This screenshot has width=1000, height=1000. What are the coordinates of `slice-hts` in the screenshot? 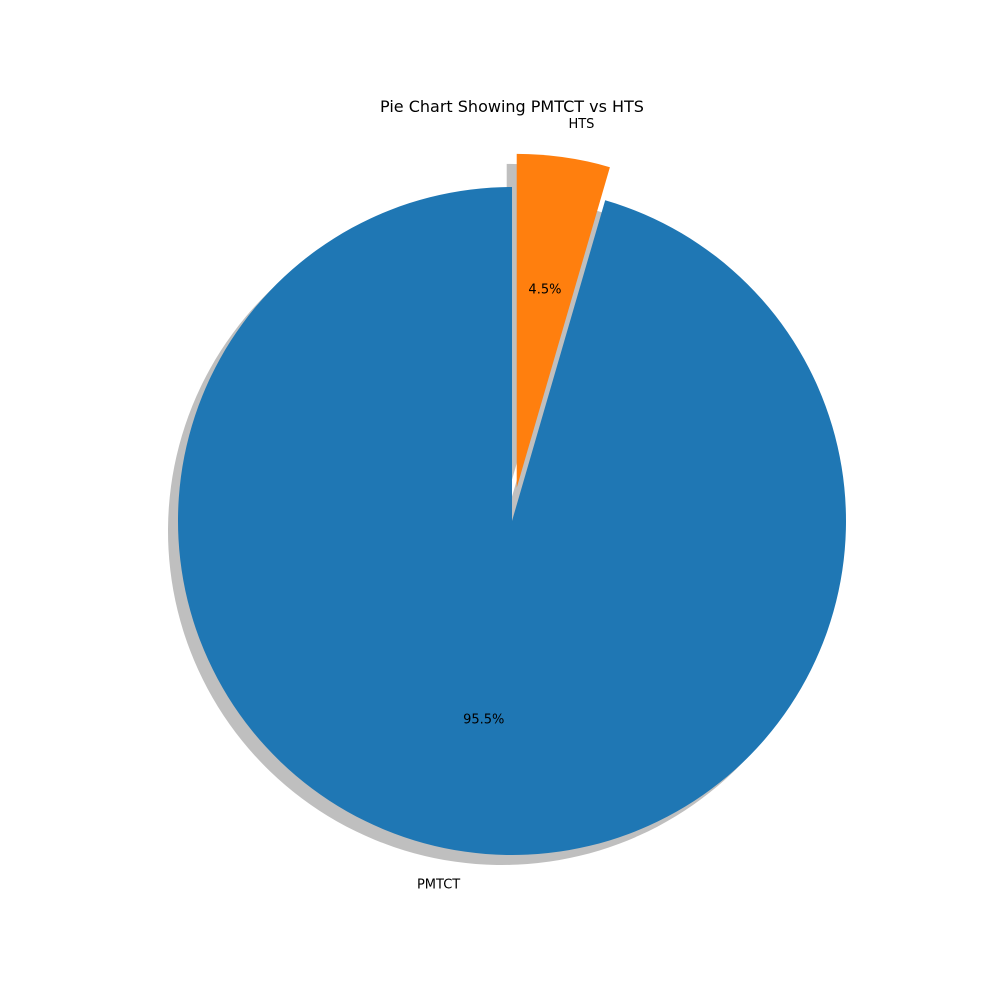 It's located at (563, 320).